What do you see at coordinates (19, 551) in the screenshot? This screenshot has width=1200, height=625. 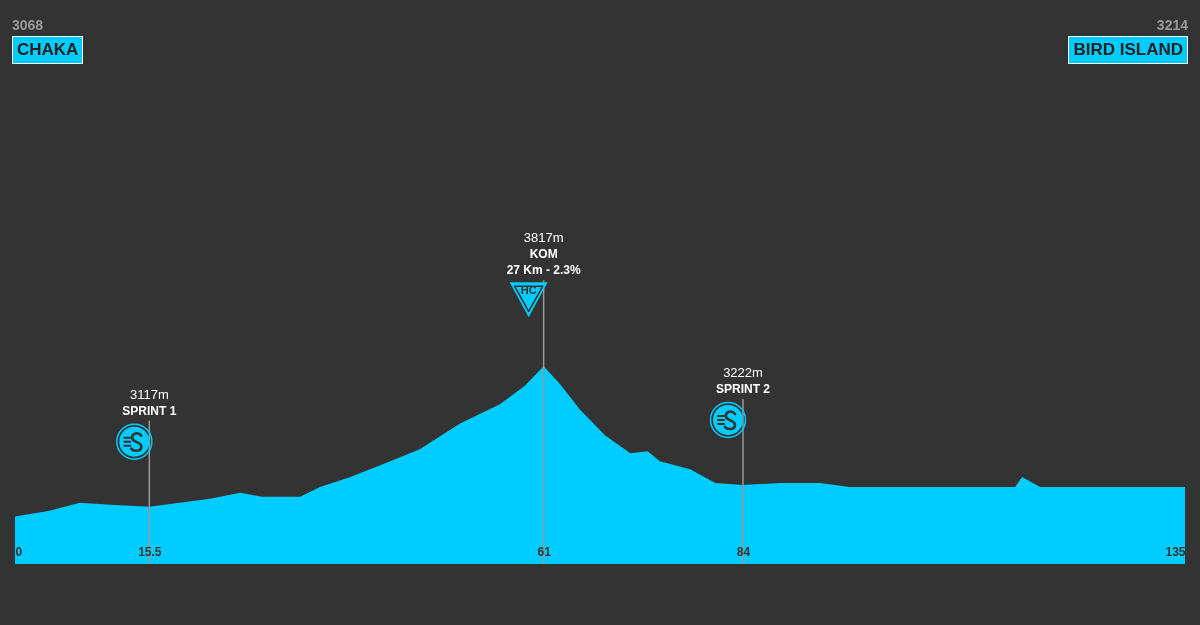 I see `x-tick-label: 0` at bounding box center [19, 551].